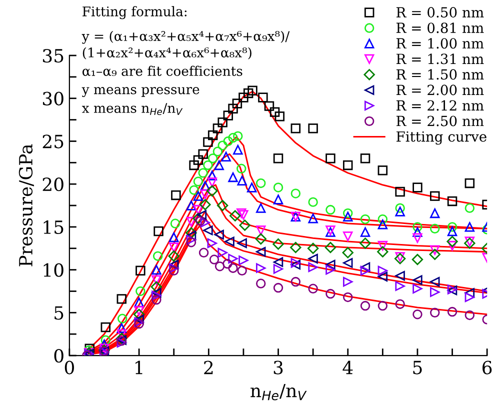 The height and width of the screenshot is (411, 496). I want to click on legend-label: Fitting curve, so click(441, 138).